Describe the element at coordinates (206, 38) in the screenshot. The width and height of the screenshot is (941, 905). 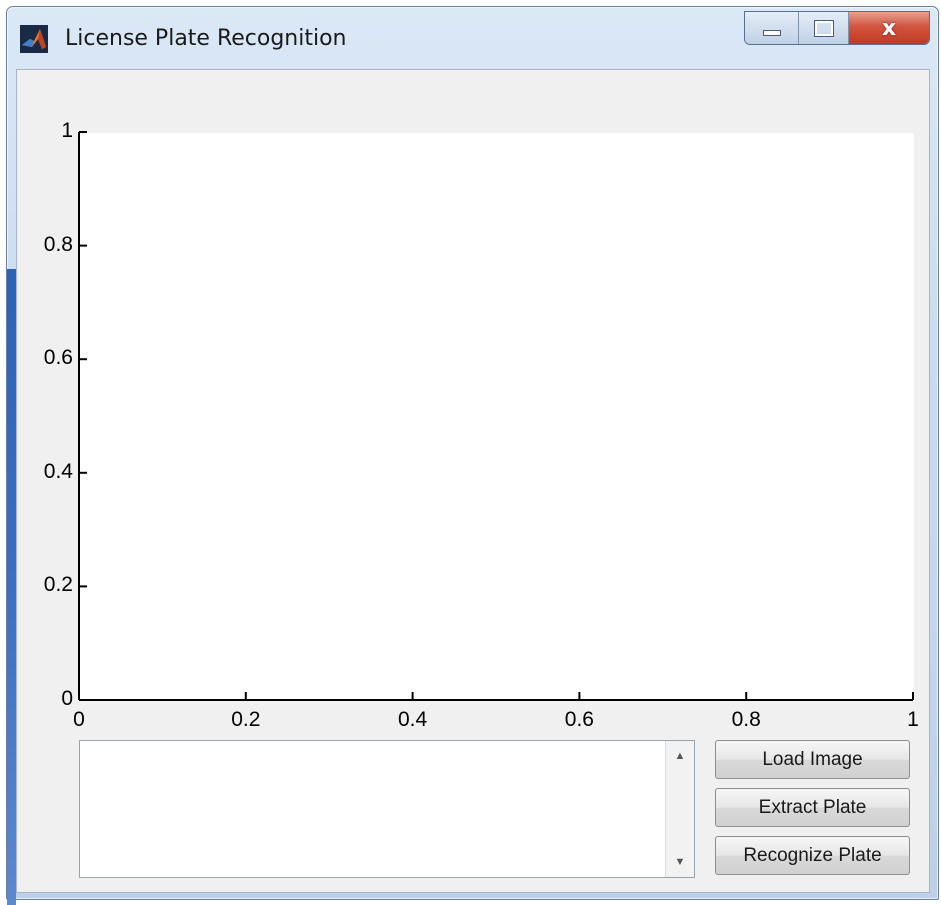
I see `window-title: License Plate Recognition` at that location.